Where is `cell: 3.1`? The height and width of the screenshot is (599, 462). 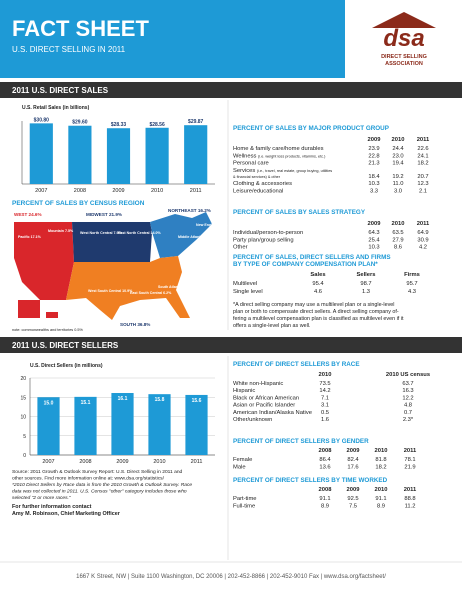 cell: 3.1 is located at coordinates (325, 406).